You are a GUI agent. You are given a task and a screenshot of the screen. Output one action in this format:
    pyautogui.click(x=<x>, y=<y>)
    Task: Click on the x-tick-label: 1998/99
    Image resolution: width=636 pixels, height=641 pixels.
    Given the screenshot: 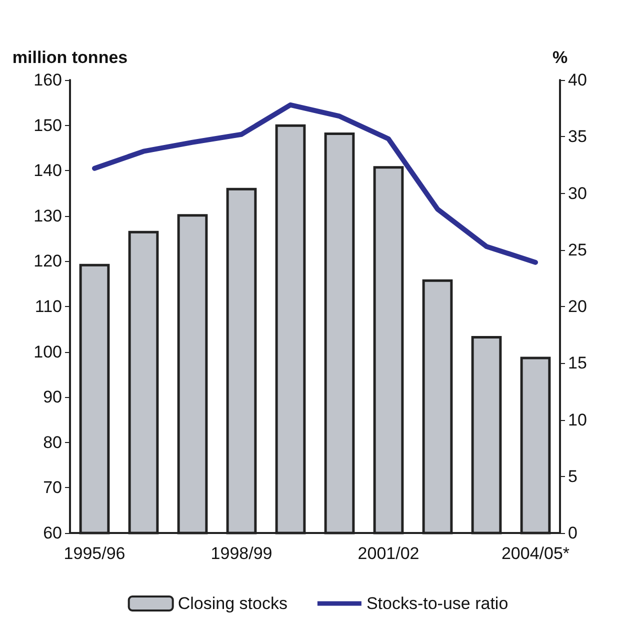 What is the action you would take?
    pyautogui.click(x=241, y=553)
    